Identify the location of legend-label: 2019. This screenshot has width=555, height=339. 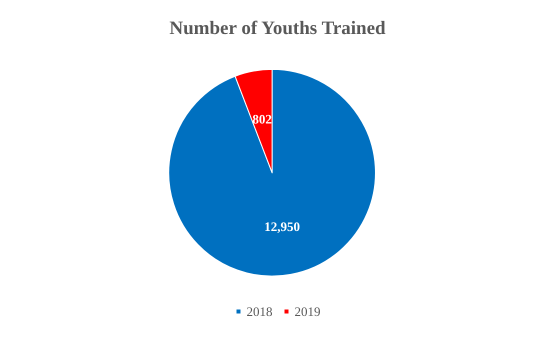
(307, 311).